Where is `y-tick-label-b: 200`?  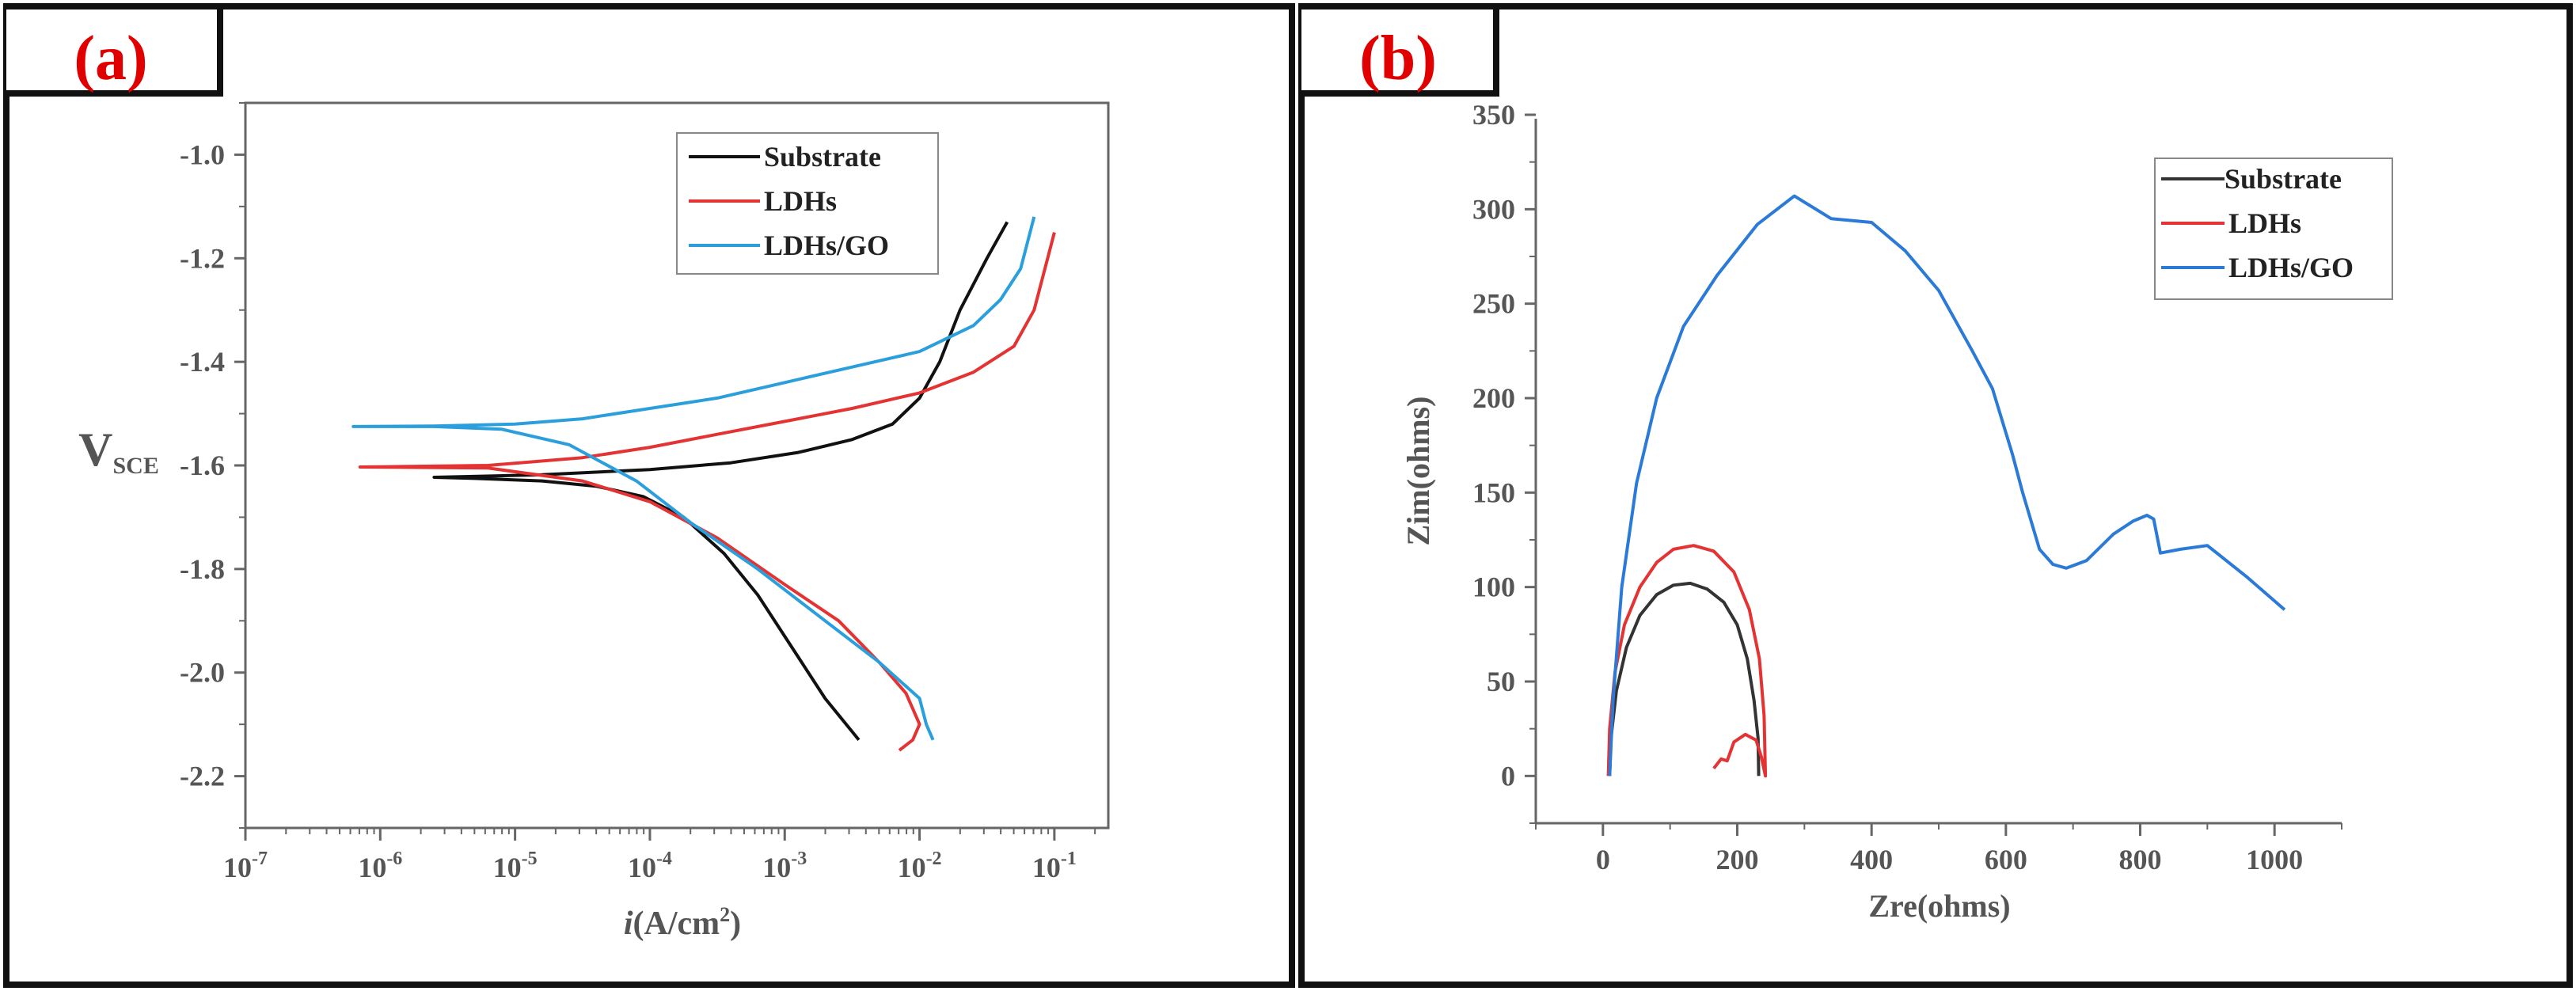 y-tick-label-b: 200 is located at coordinates (1494, 398).